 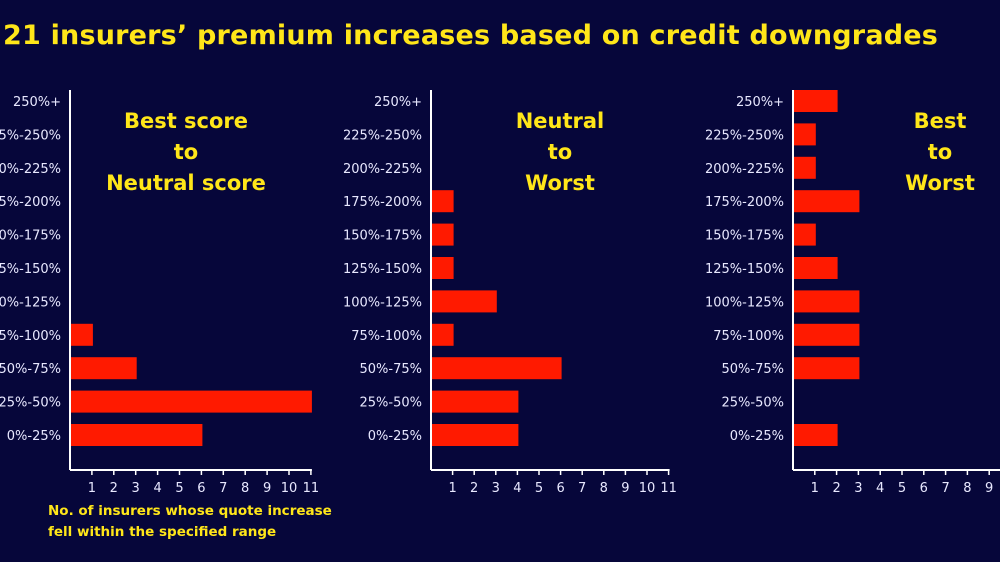 What do you see at coordinates (190, 511) in the screenshot?
I see `x-axis-label-line-1: No. of insurers whose quote increase` at bounding box center [190, 511].